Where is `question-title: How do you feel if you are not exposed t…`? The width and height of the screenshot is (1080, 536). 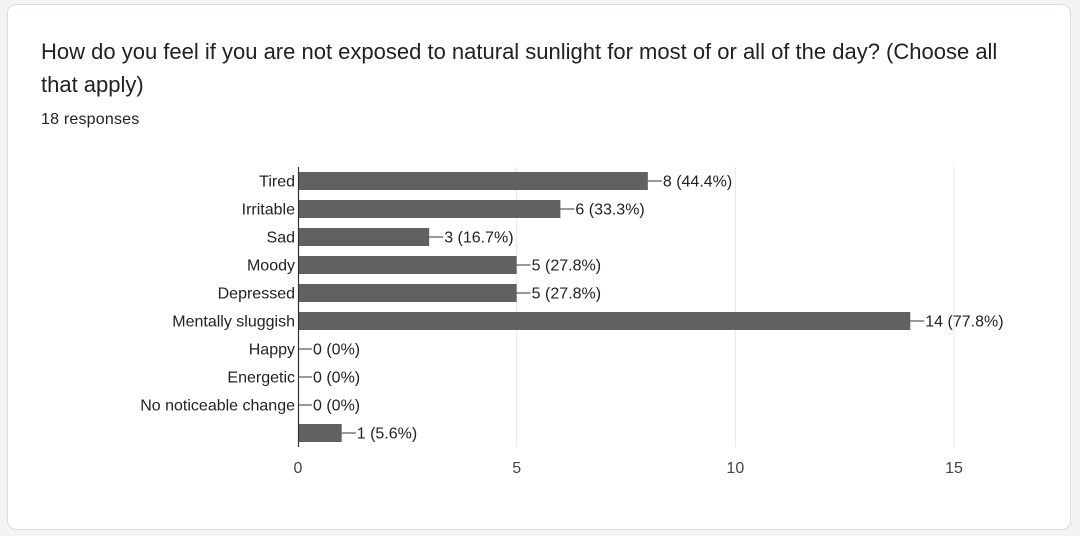 question-title: How do you feel if you are not exposed t… is located at coordinates (519, 68).